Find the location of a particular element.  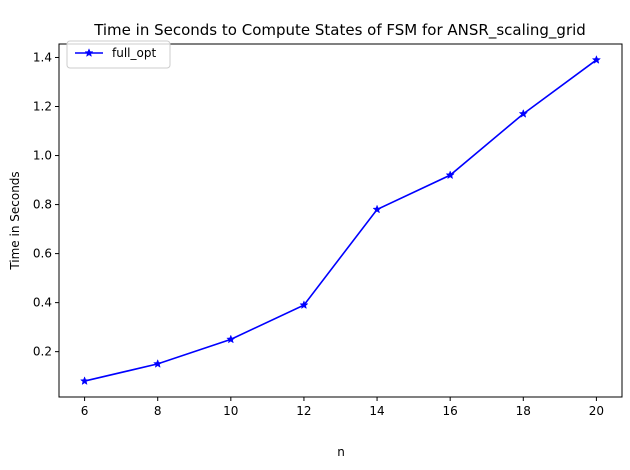

y-tick-label: 0.8 is located at coordinates (42, 205).